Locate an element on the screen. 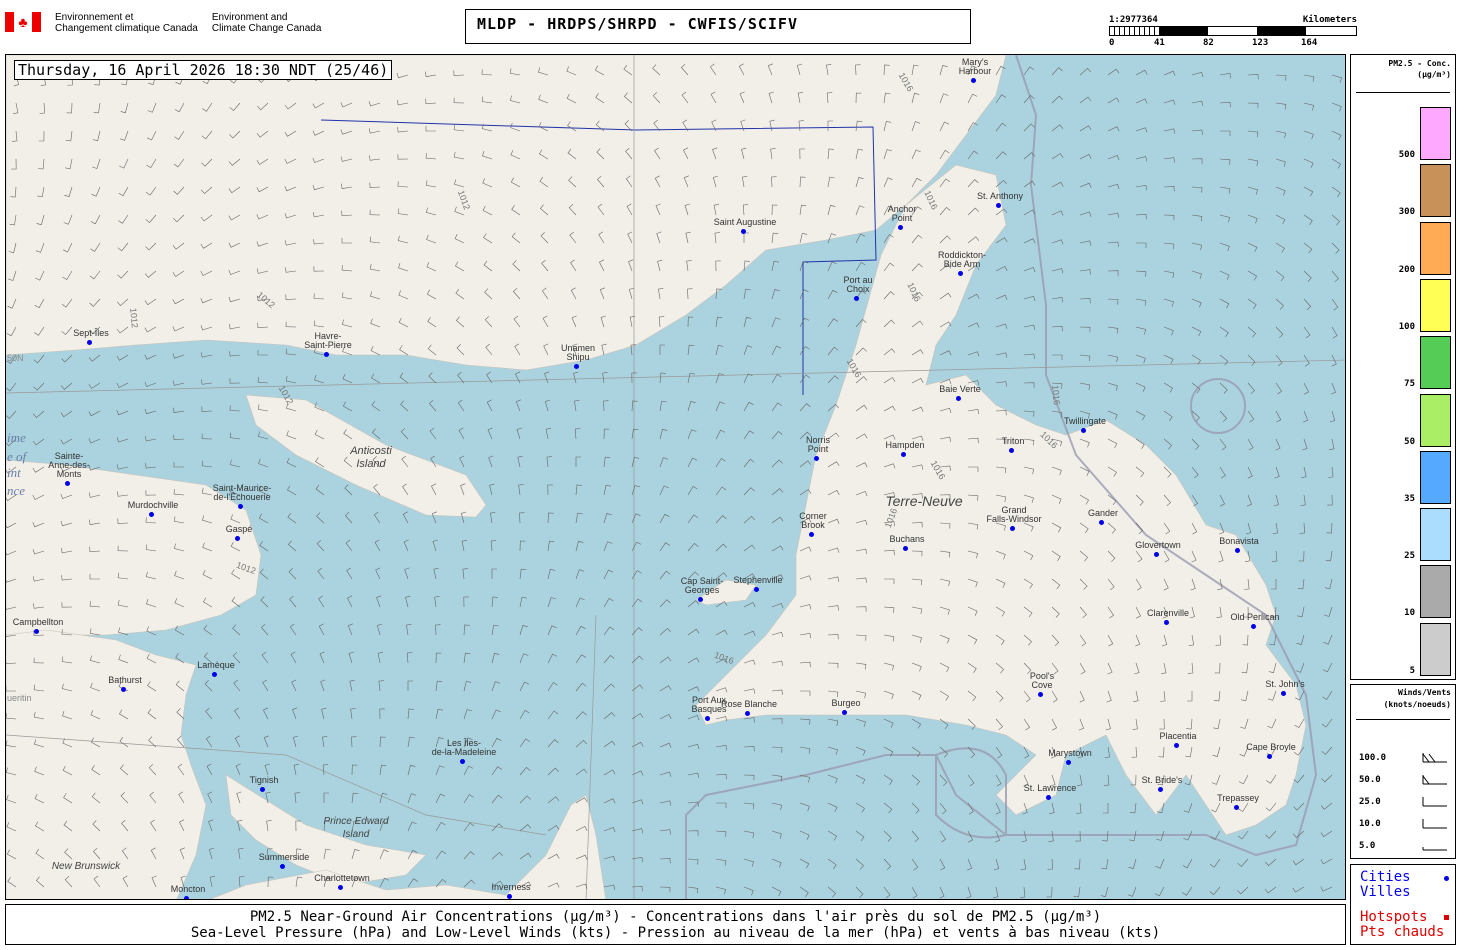 The height and width of the screenshot is (950, 1460). city-label: Sept-Îles is located at coordinates (91, 333).